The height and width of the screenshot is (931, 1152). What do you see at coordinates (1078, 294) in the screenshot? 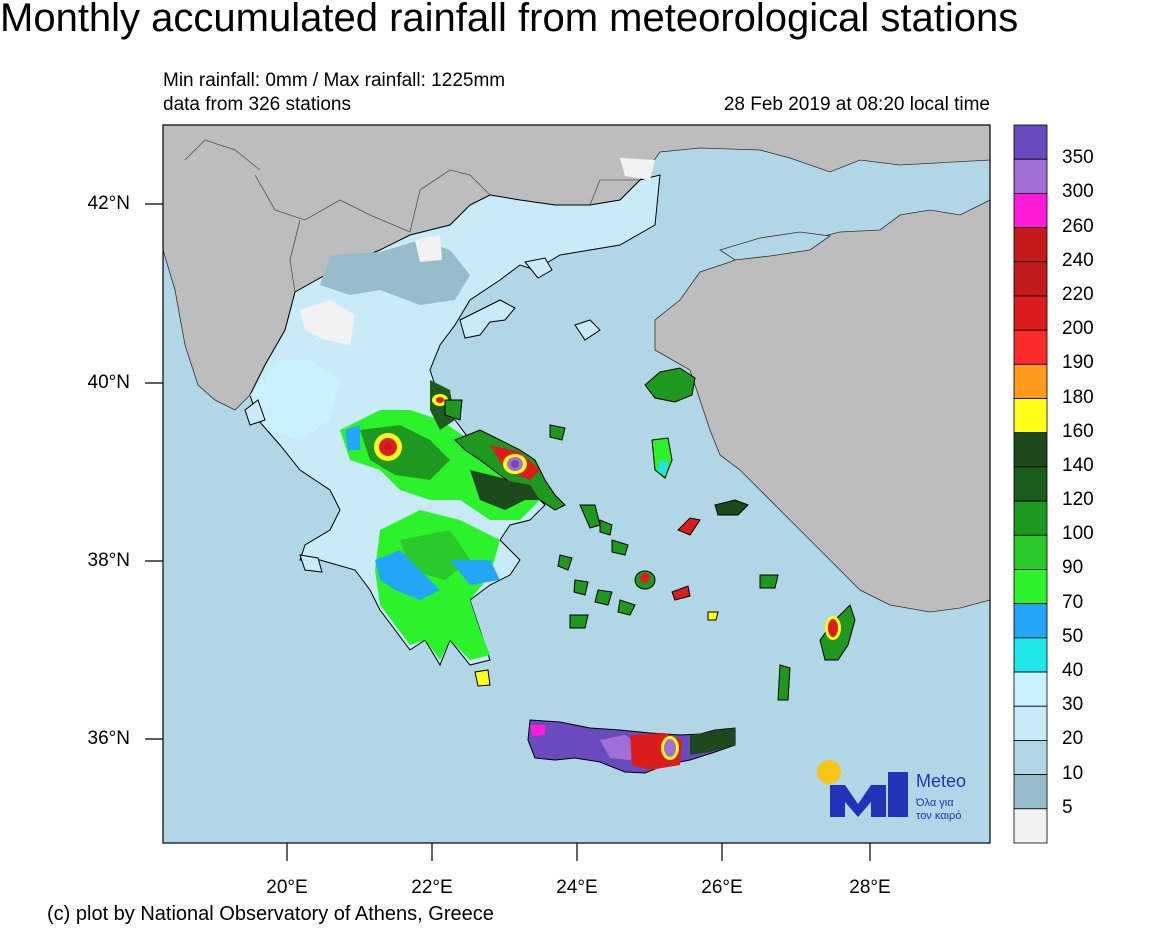
I see `legend-label: 220` at bounding box center [1078, 294].